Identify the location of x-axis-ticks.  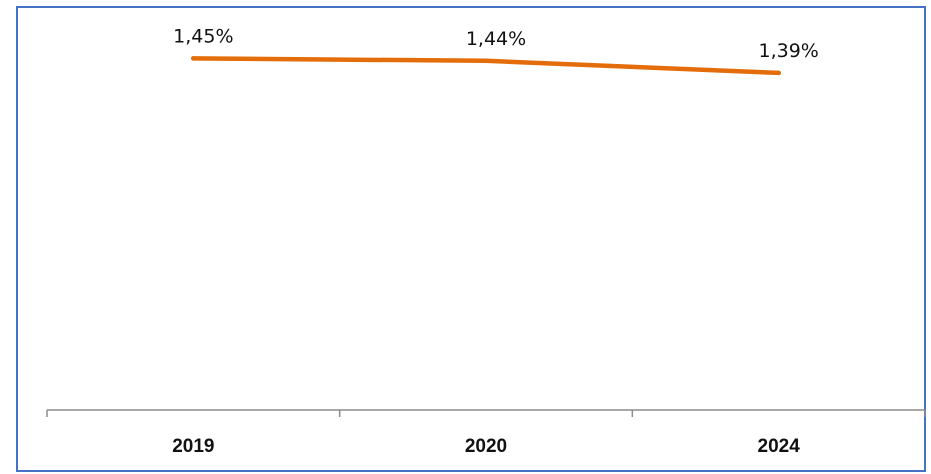
(486, 413).